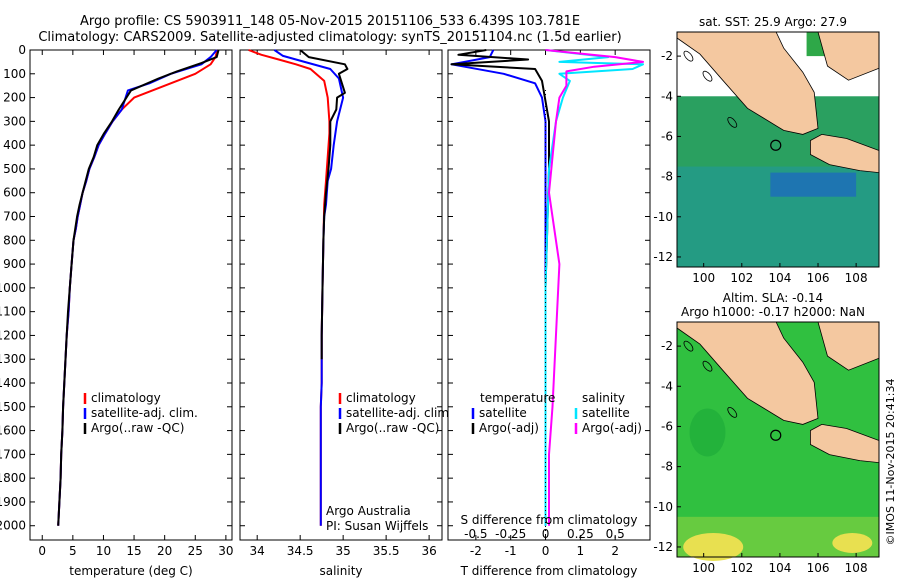 This screenshot has width=900, height=580. What do you see at coordinates (707, 432) in the screenshot?
I see `sla-dark-patch` at bounding box center [707, 432].